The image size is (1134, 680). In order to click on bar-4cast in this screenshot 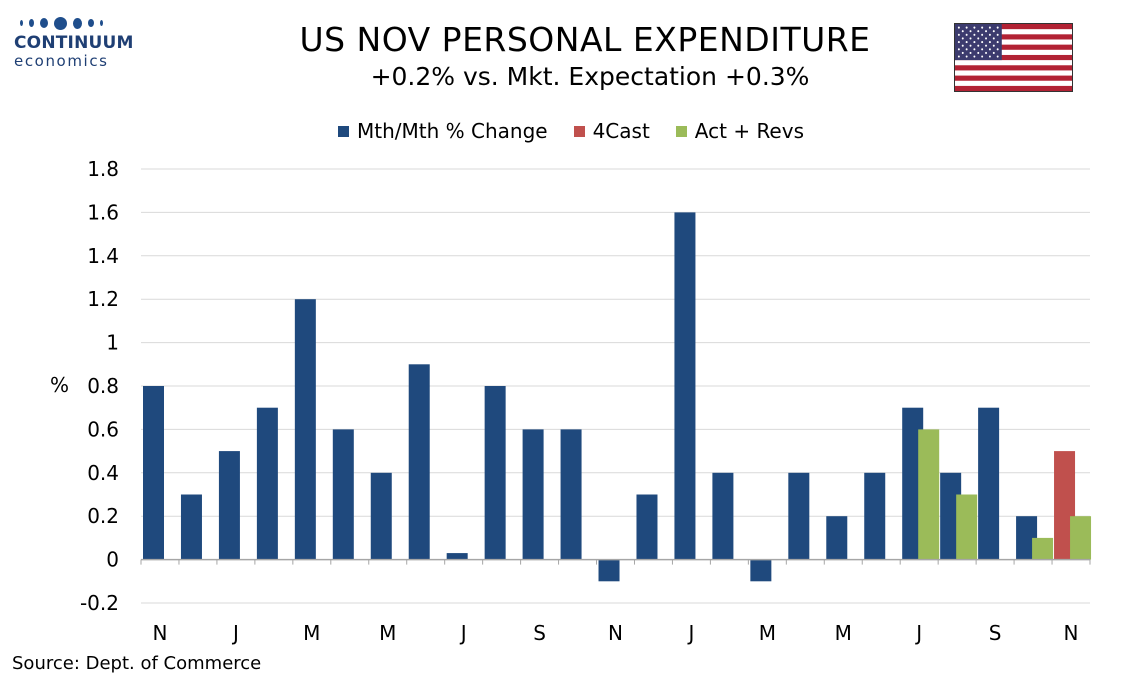, I will do `click(1065, 505)`.